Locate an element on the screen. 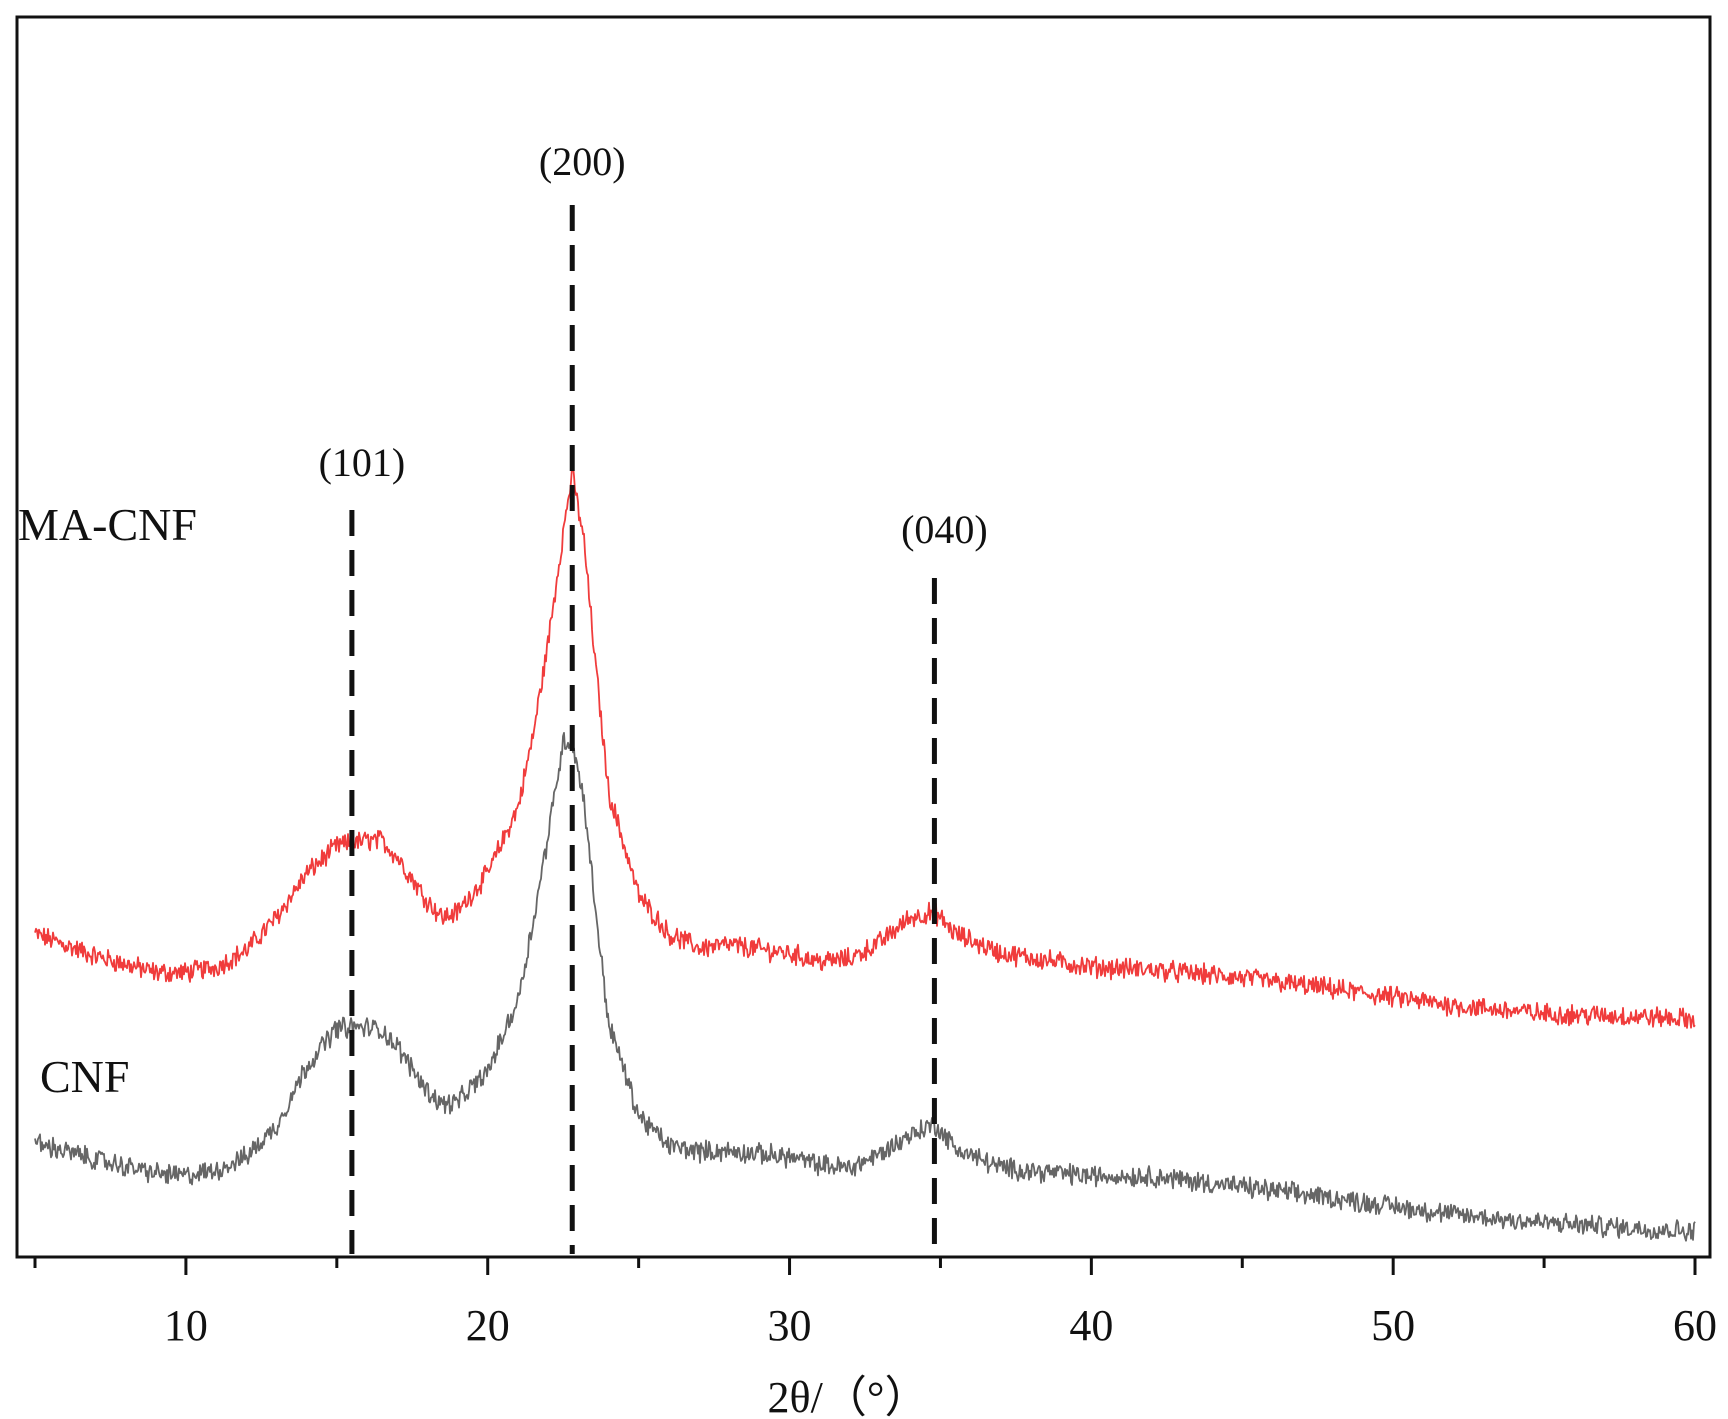 The image size is (1728, 1419). x-tick-label: 50 is located at coordinates (1393, 1325).